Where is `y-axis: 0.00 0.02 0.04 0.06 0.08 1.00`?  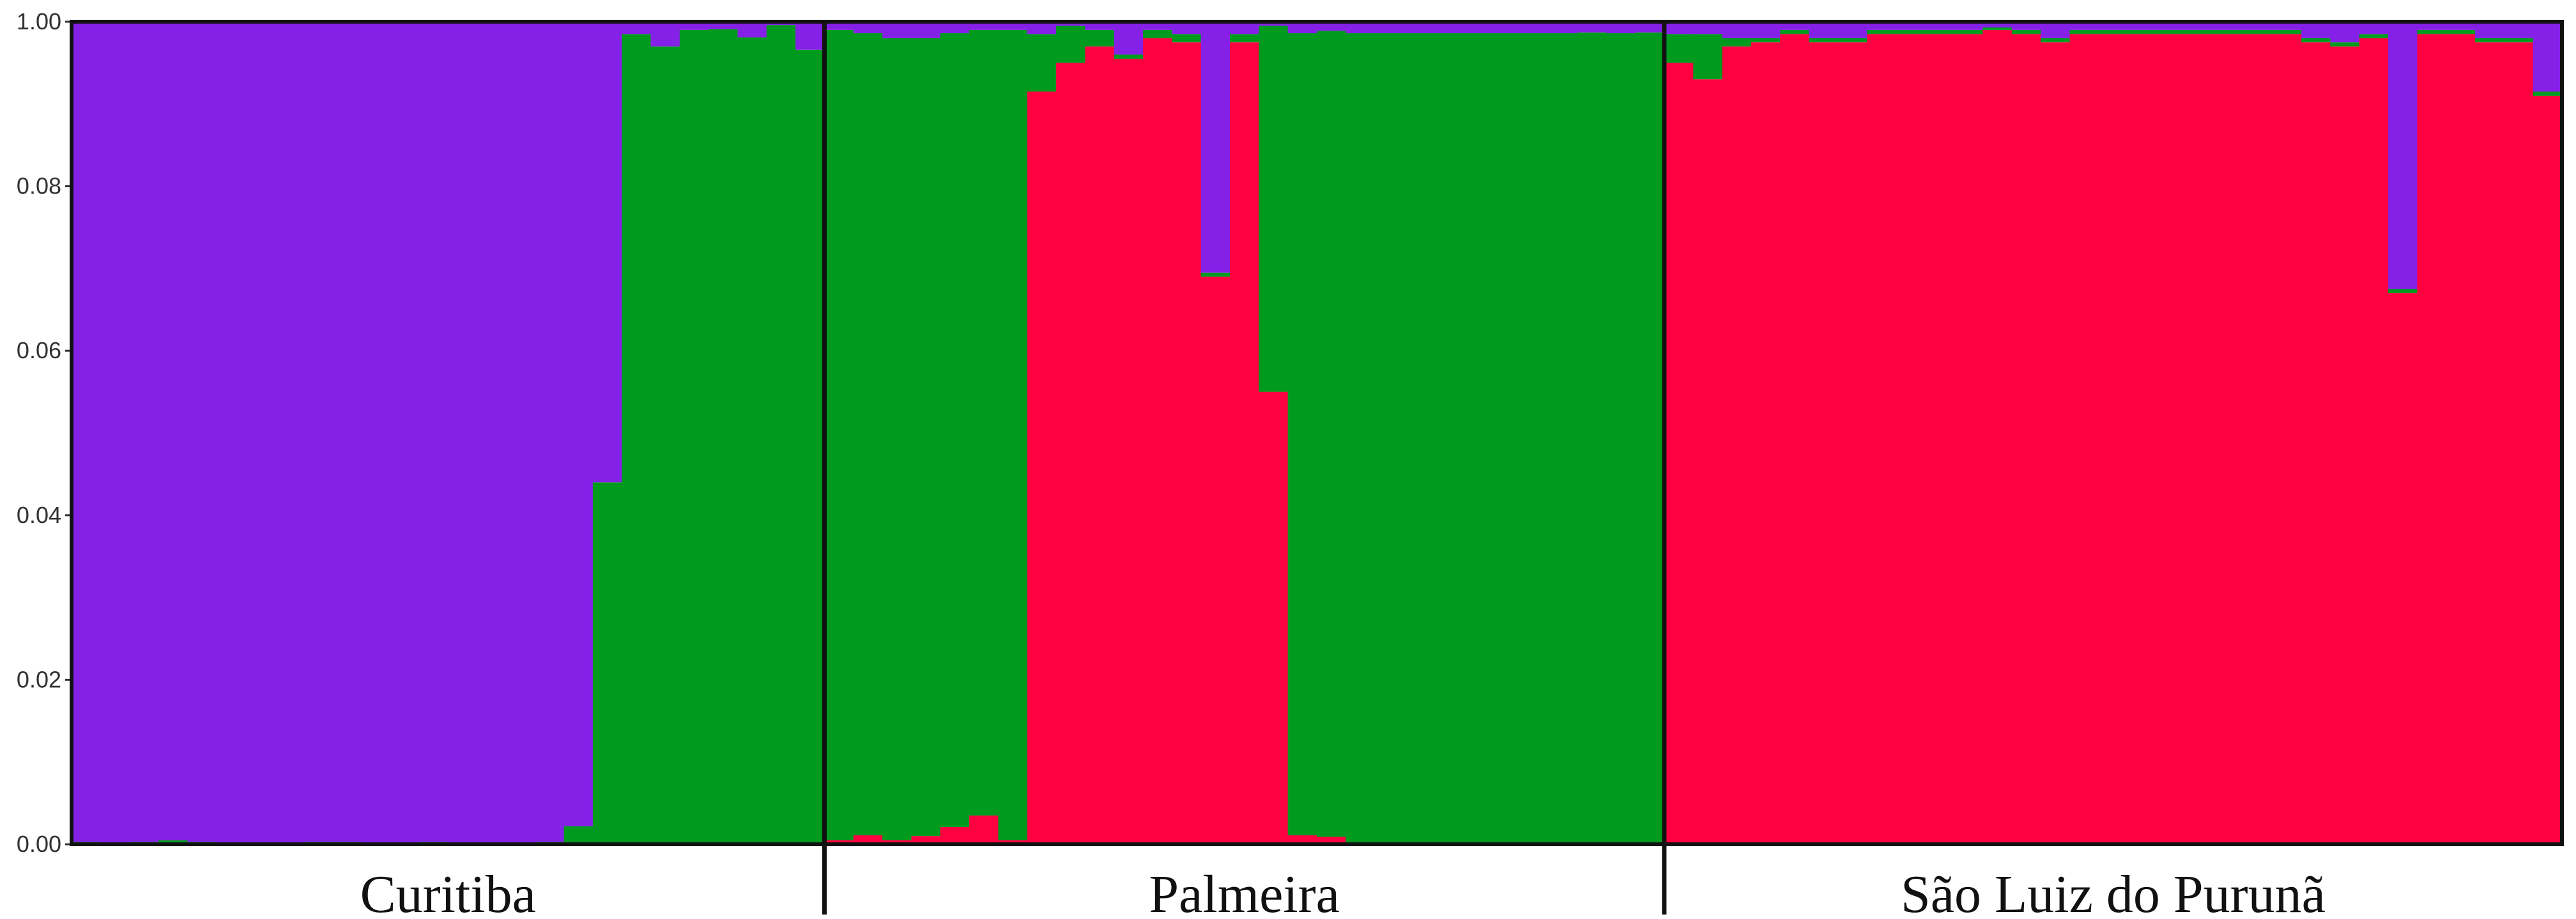 y-axis: 0.00 0.02 0.04 0.06 0.08 1.00 is located at coordinates (44, 432).